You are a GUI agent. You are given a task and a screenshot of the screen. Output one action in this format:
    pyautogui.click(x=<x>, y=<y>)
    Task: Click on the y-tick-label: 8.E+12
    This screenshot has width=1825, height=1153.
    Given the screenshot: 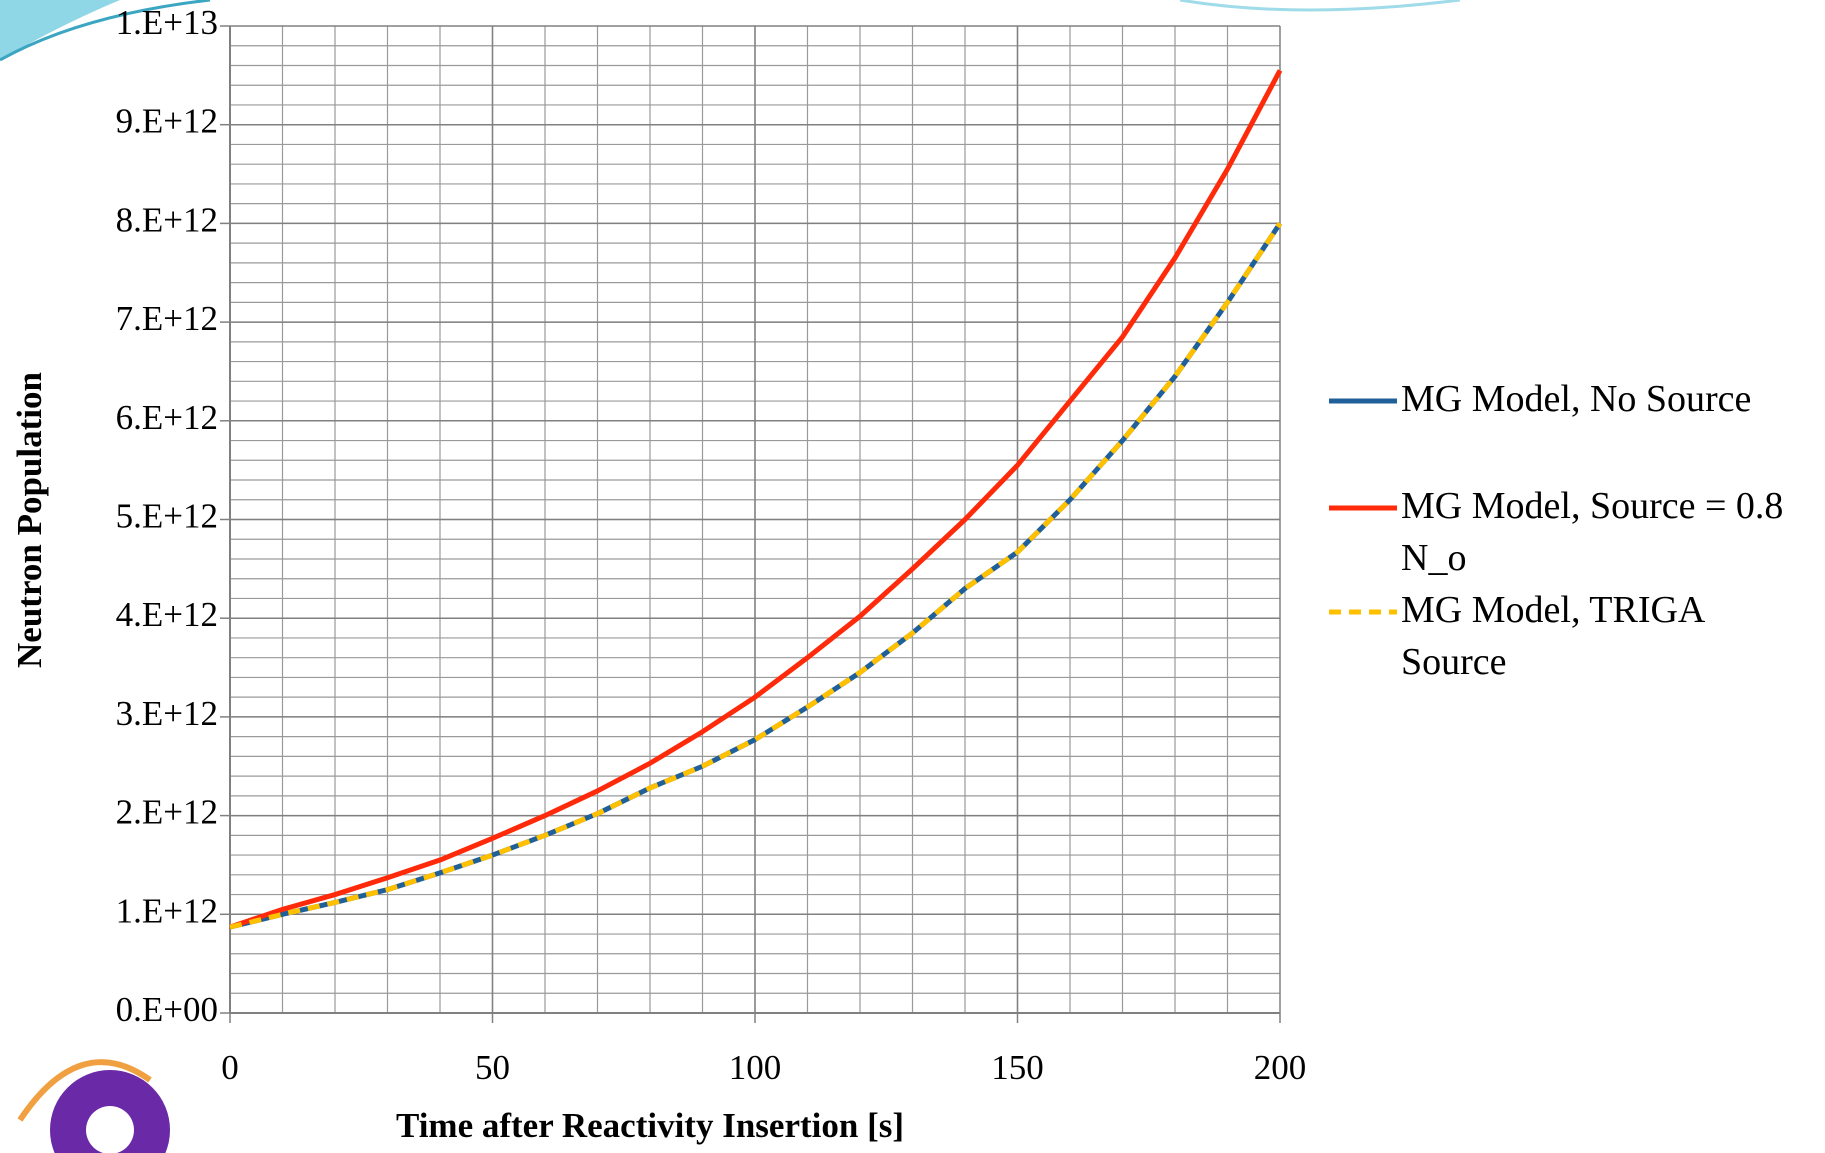 What is the action you would take?
    pyautogui.click(x=167, y=219)
    